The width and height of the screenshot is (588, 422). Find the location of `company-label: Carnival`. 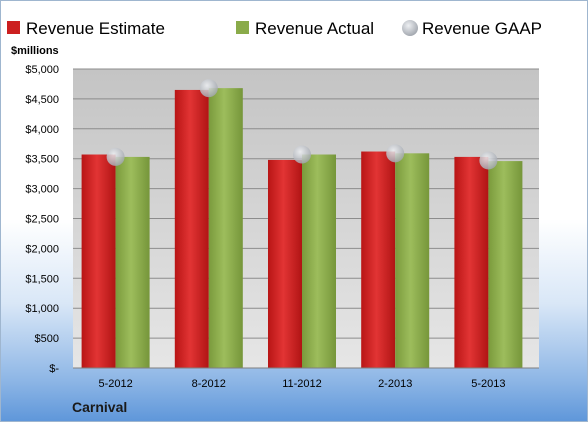

company-label: Carnival is located at coordinates (99, 407).